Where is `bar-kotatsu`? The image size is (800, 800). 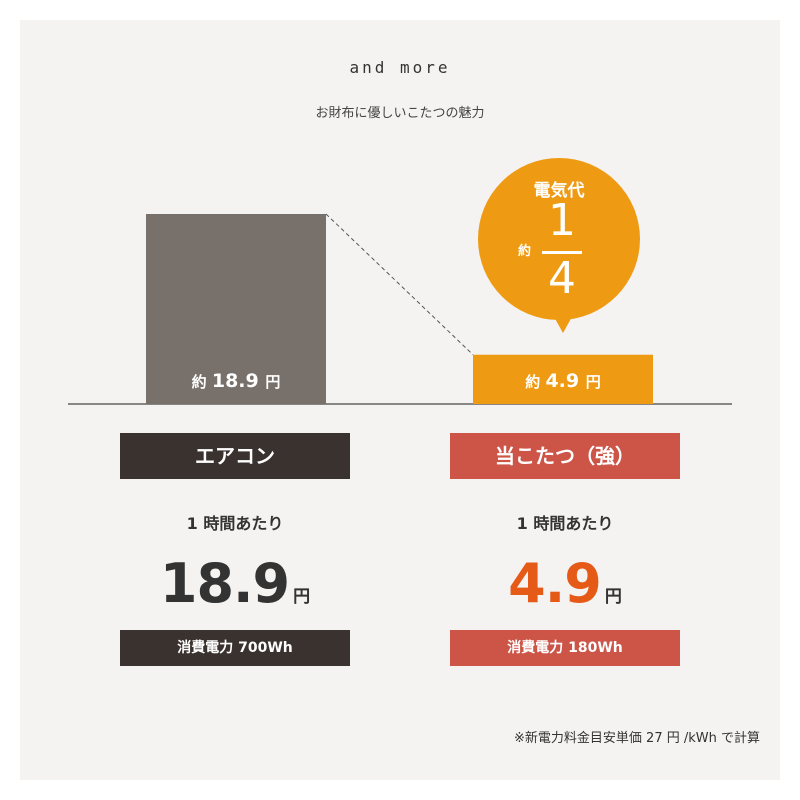 bar-kotatsu is located at coordinates (563, 379).